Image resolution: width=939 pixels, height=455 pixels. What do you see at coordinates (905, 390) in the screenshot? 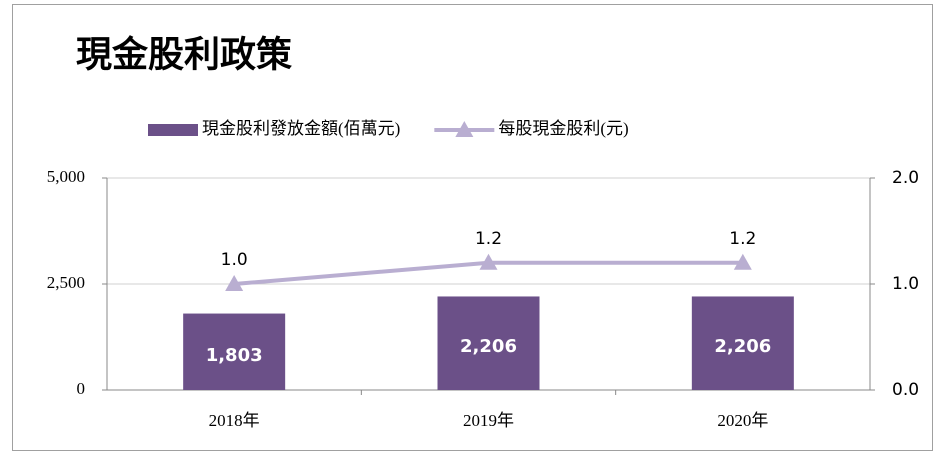
I see `y2-tick-label: 0.0` at bounding box center [905, 390].